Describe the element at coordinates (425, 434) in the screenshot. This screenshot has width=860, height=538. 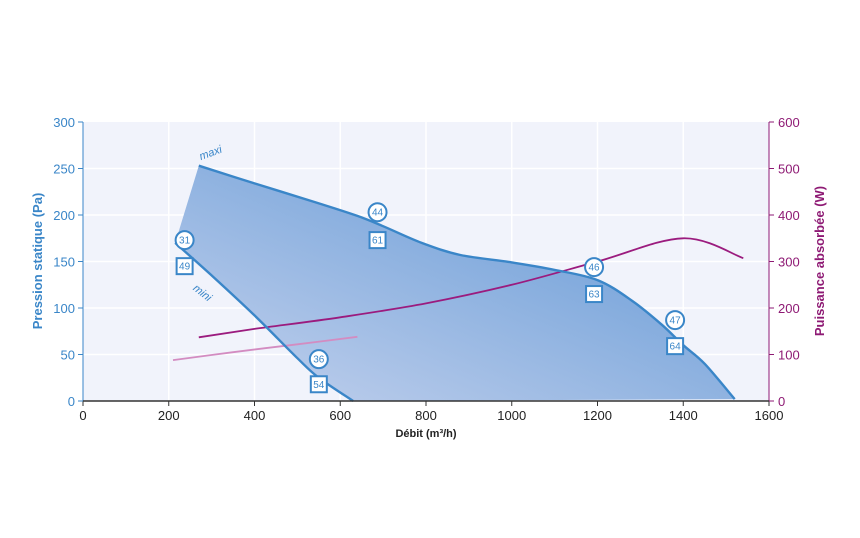
I see `x-axis-title: Débit (m³/h)` at that location.